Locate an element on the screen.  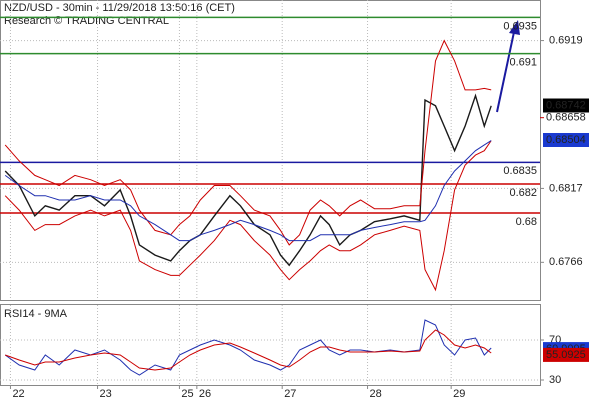
level-label: 0.682 is located at coordinates (523, 193).